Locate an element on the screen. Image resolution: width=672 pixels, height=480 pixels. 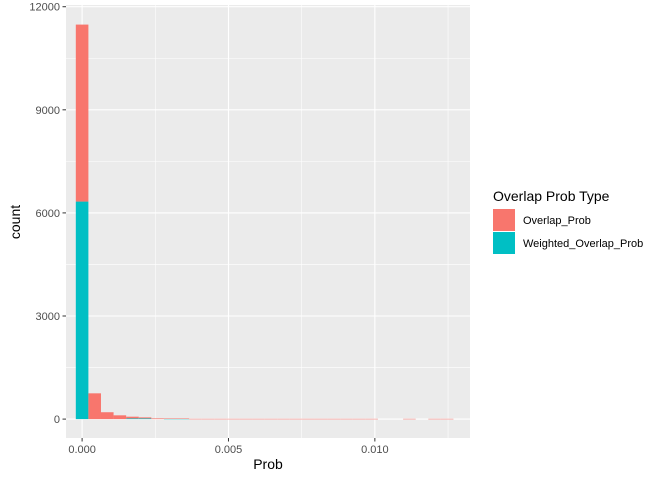
y-axis-ticks: 0 3000 6000 9000 12000 is located at coordinates (47, 214).